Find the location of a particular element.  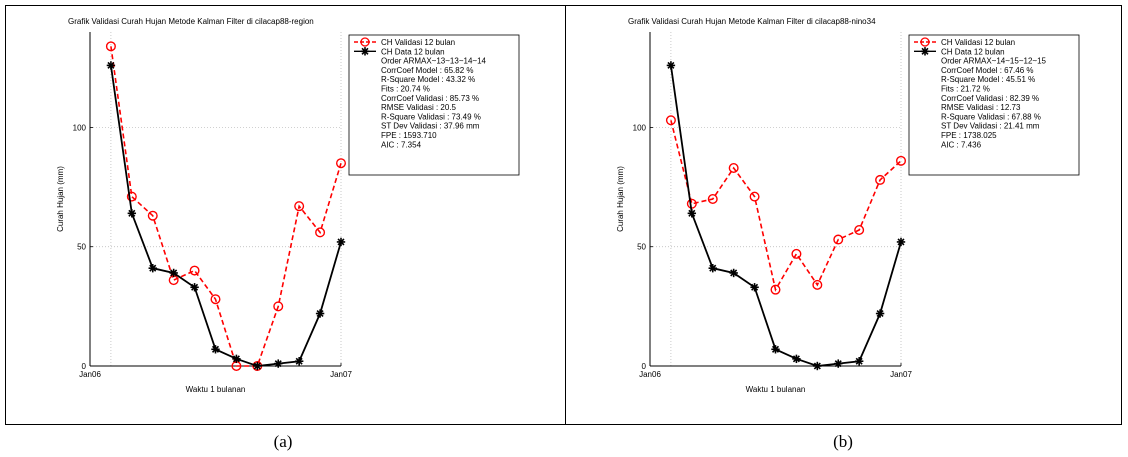

legend-info-line: Order ARMAX~13~13~14~14 is located at coordinates (434, 61).